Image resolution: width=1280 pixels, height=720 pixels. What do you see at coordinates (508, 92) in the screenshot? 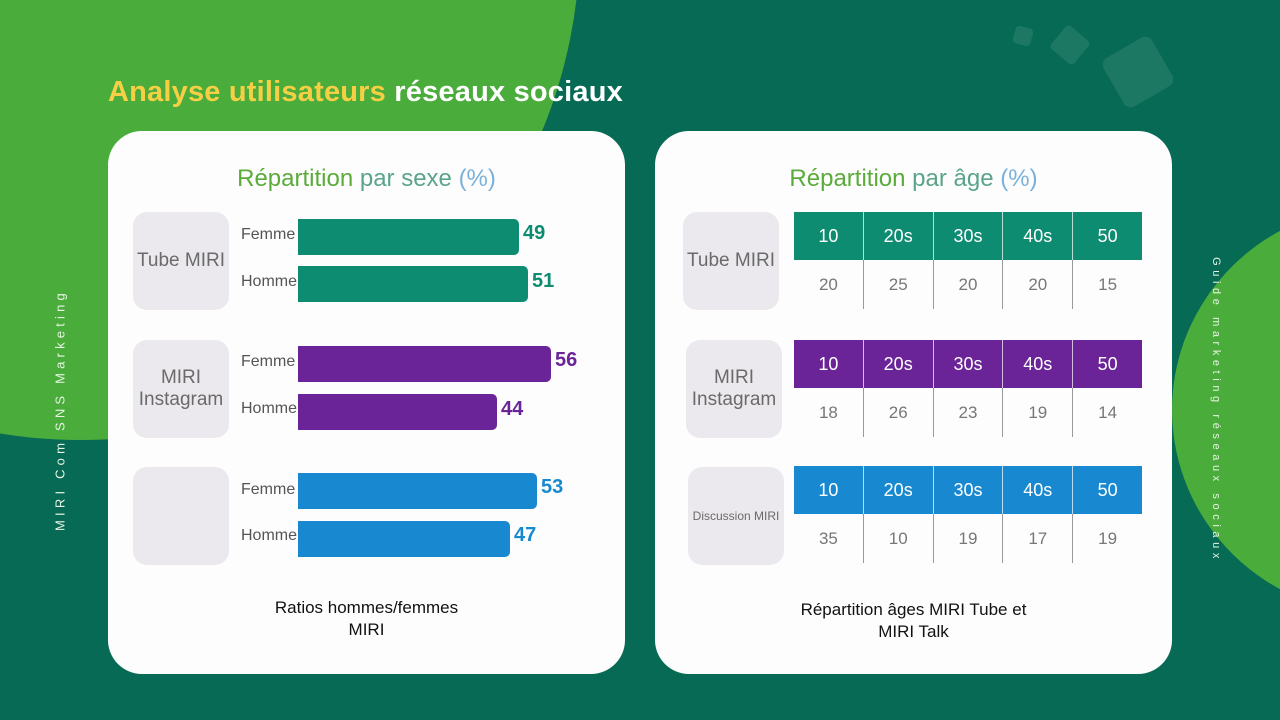
I see `page-title-rest: réseaux sociaux` at bounding box center [508, 92].